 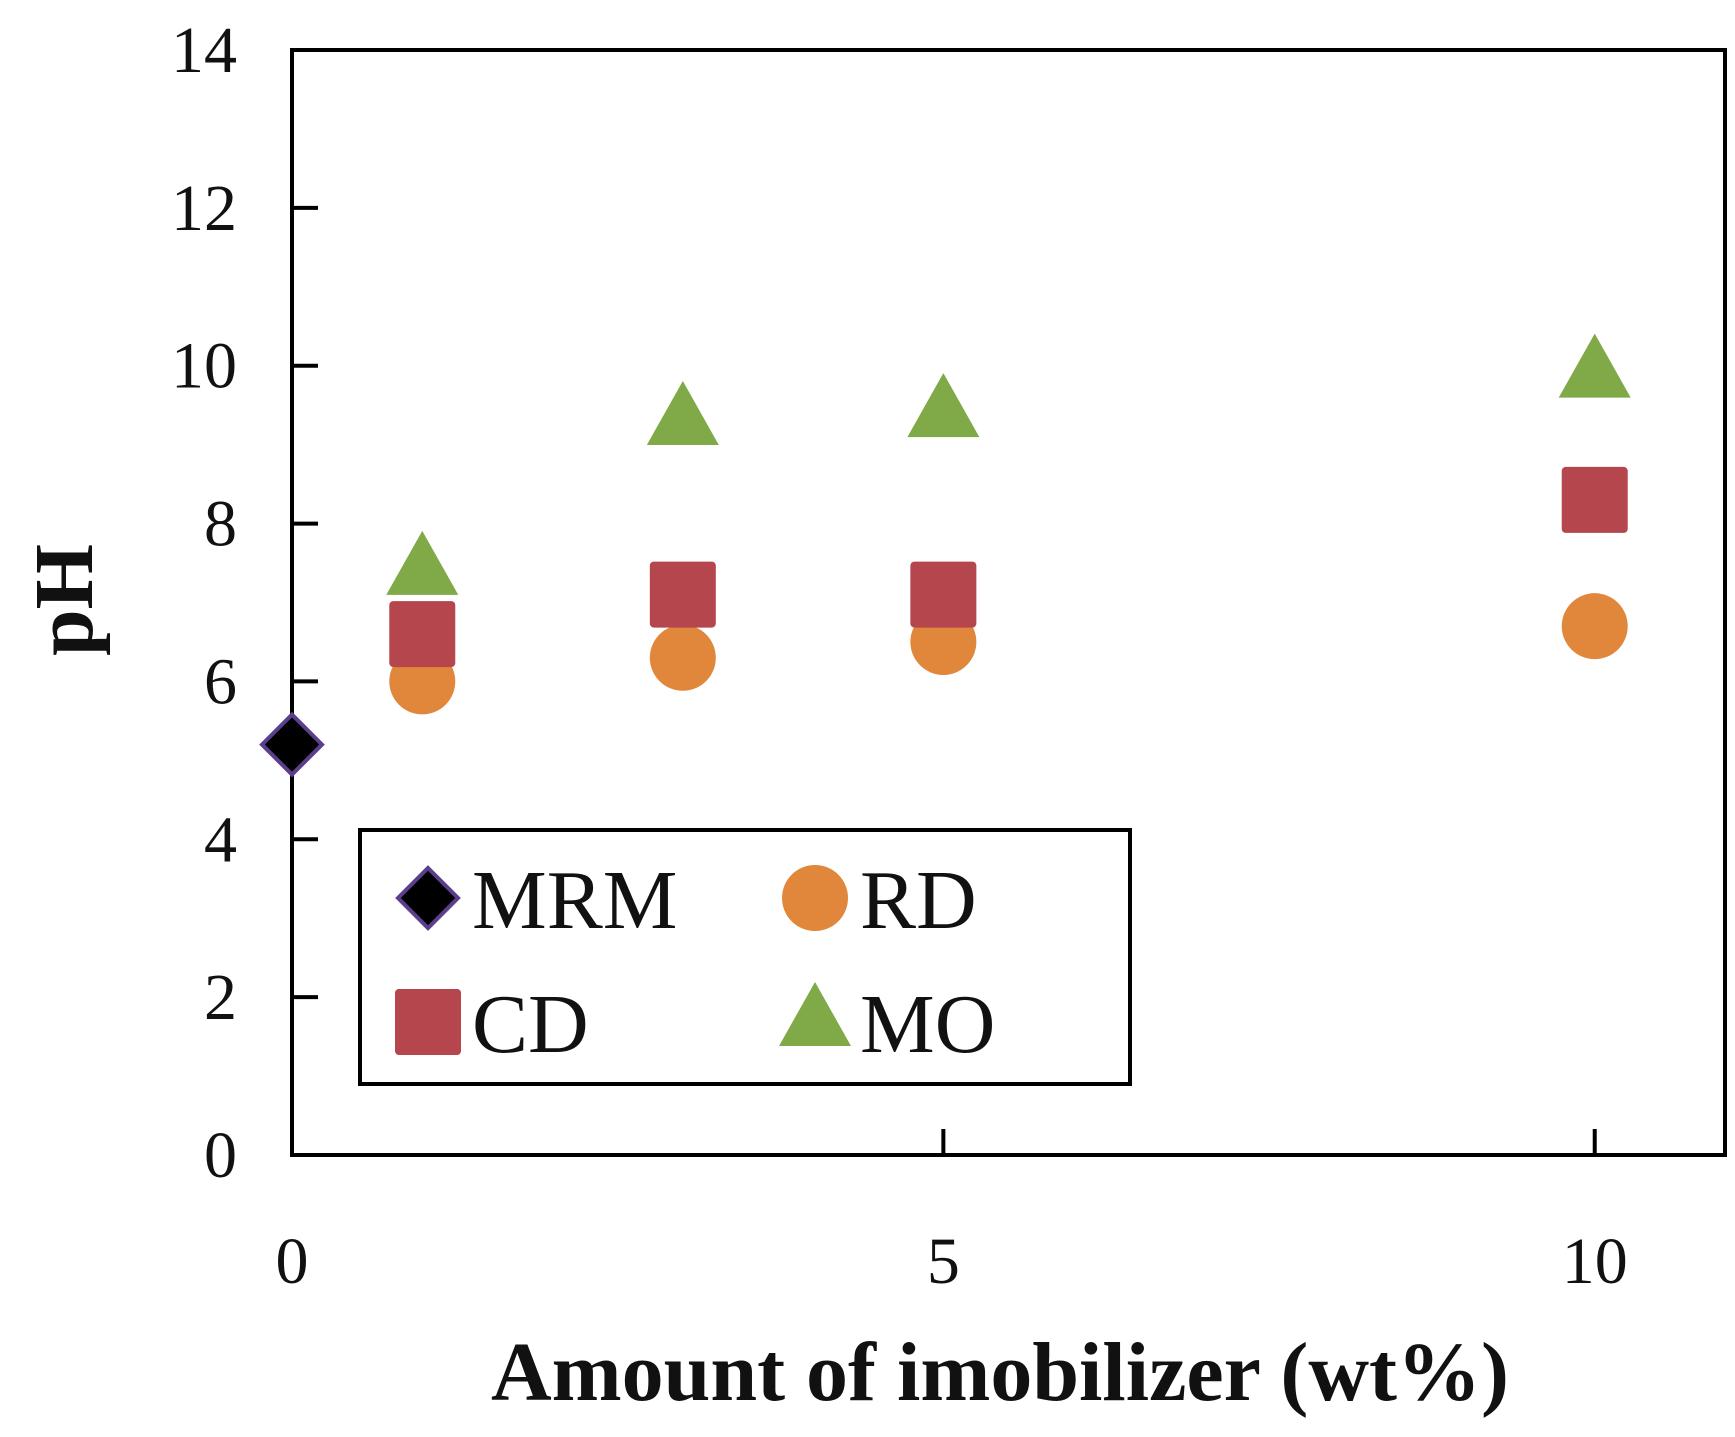 I want to click on y-tick-label: 12, so click(x=204, y=208).